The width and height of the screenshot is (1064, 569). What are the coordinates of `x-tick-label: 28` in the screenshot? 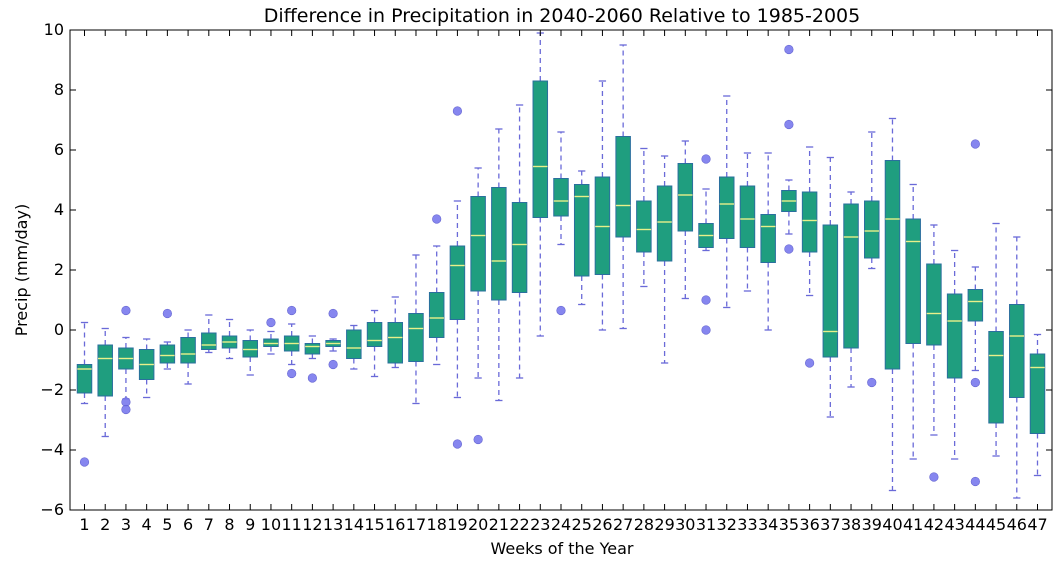 It's located at (644, 524).